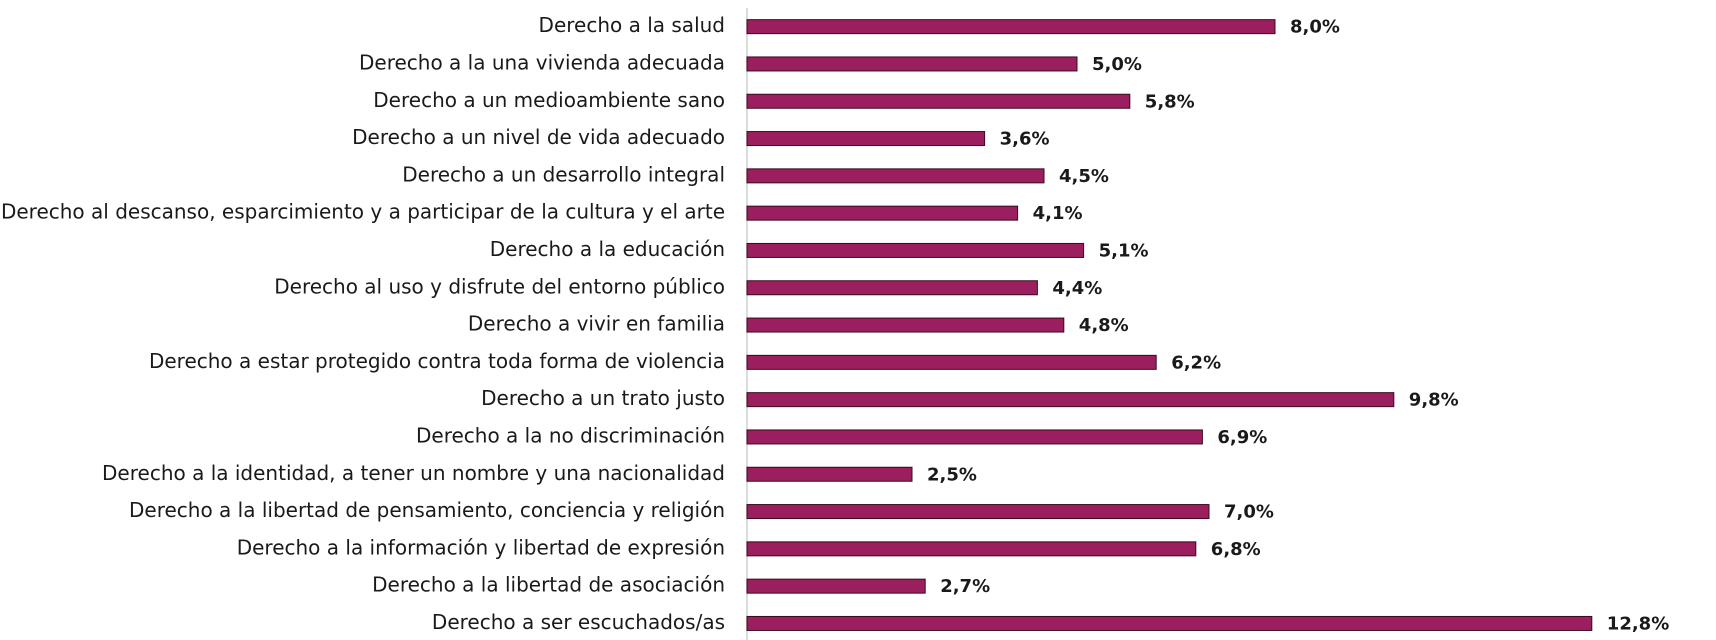 This screenshot has height=640, width=1716. What do you see at coordinates (1084, 176) in the screenshot?
I see `data-label: 4,5%` at bounding box center [1084, 176].